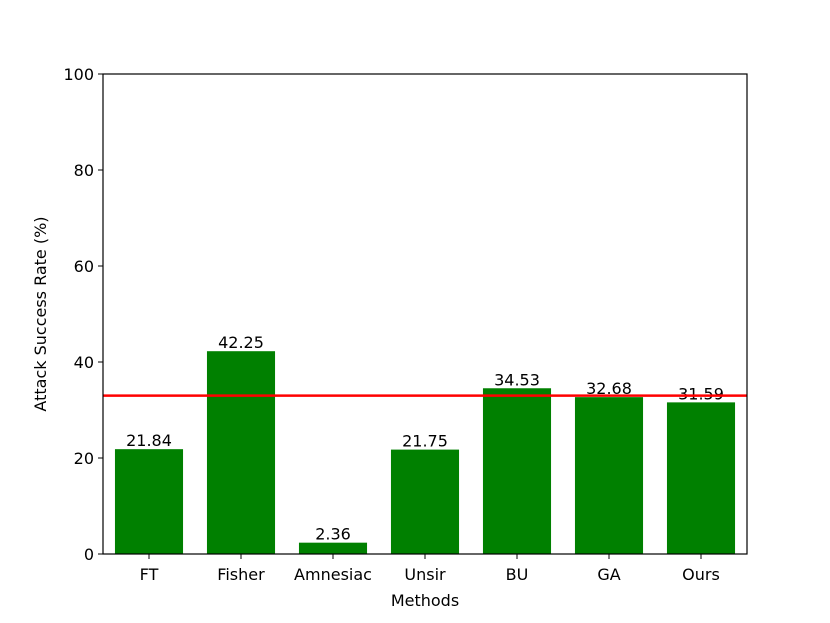  I want to click on y-tick-label: 80, so click(84, 170).